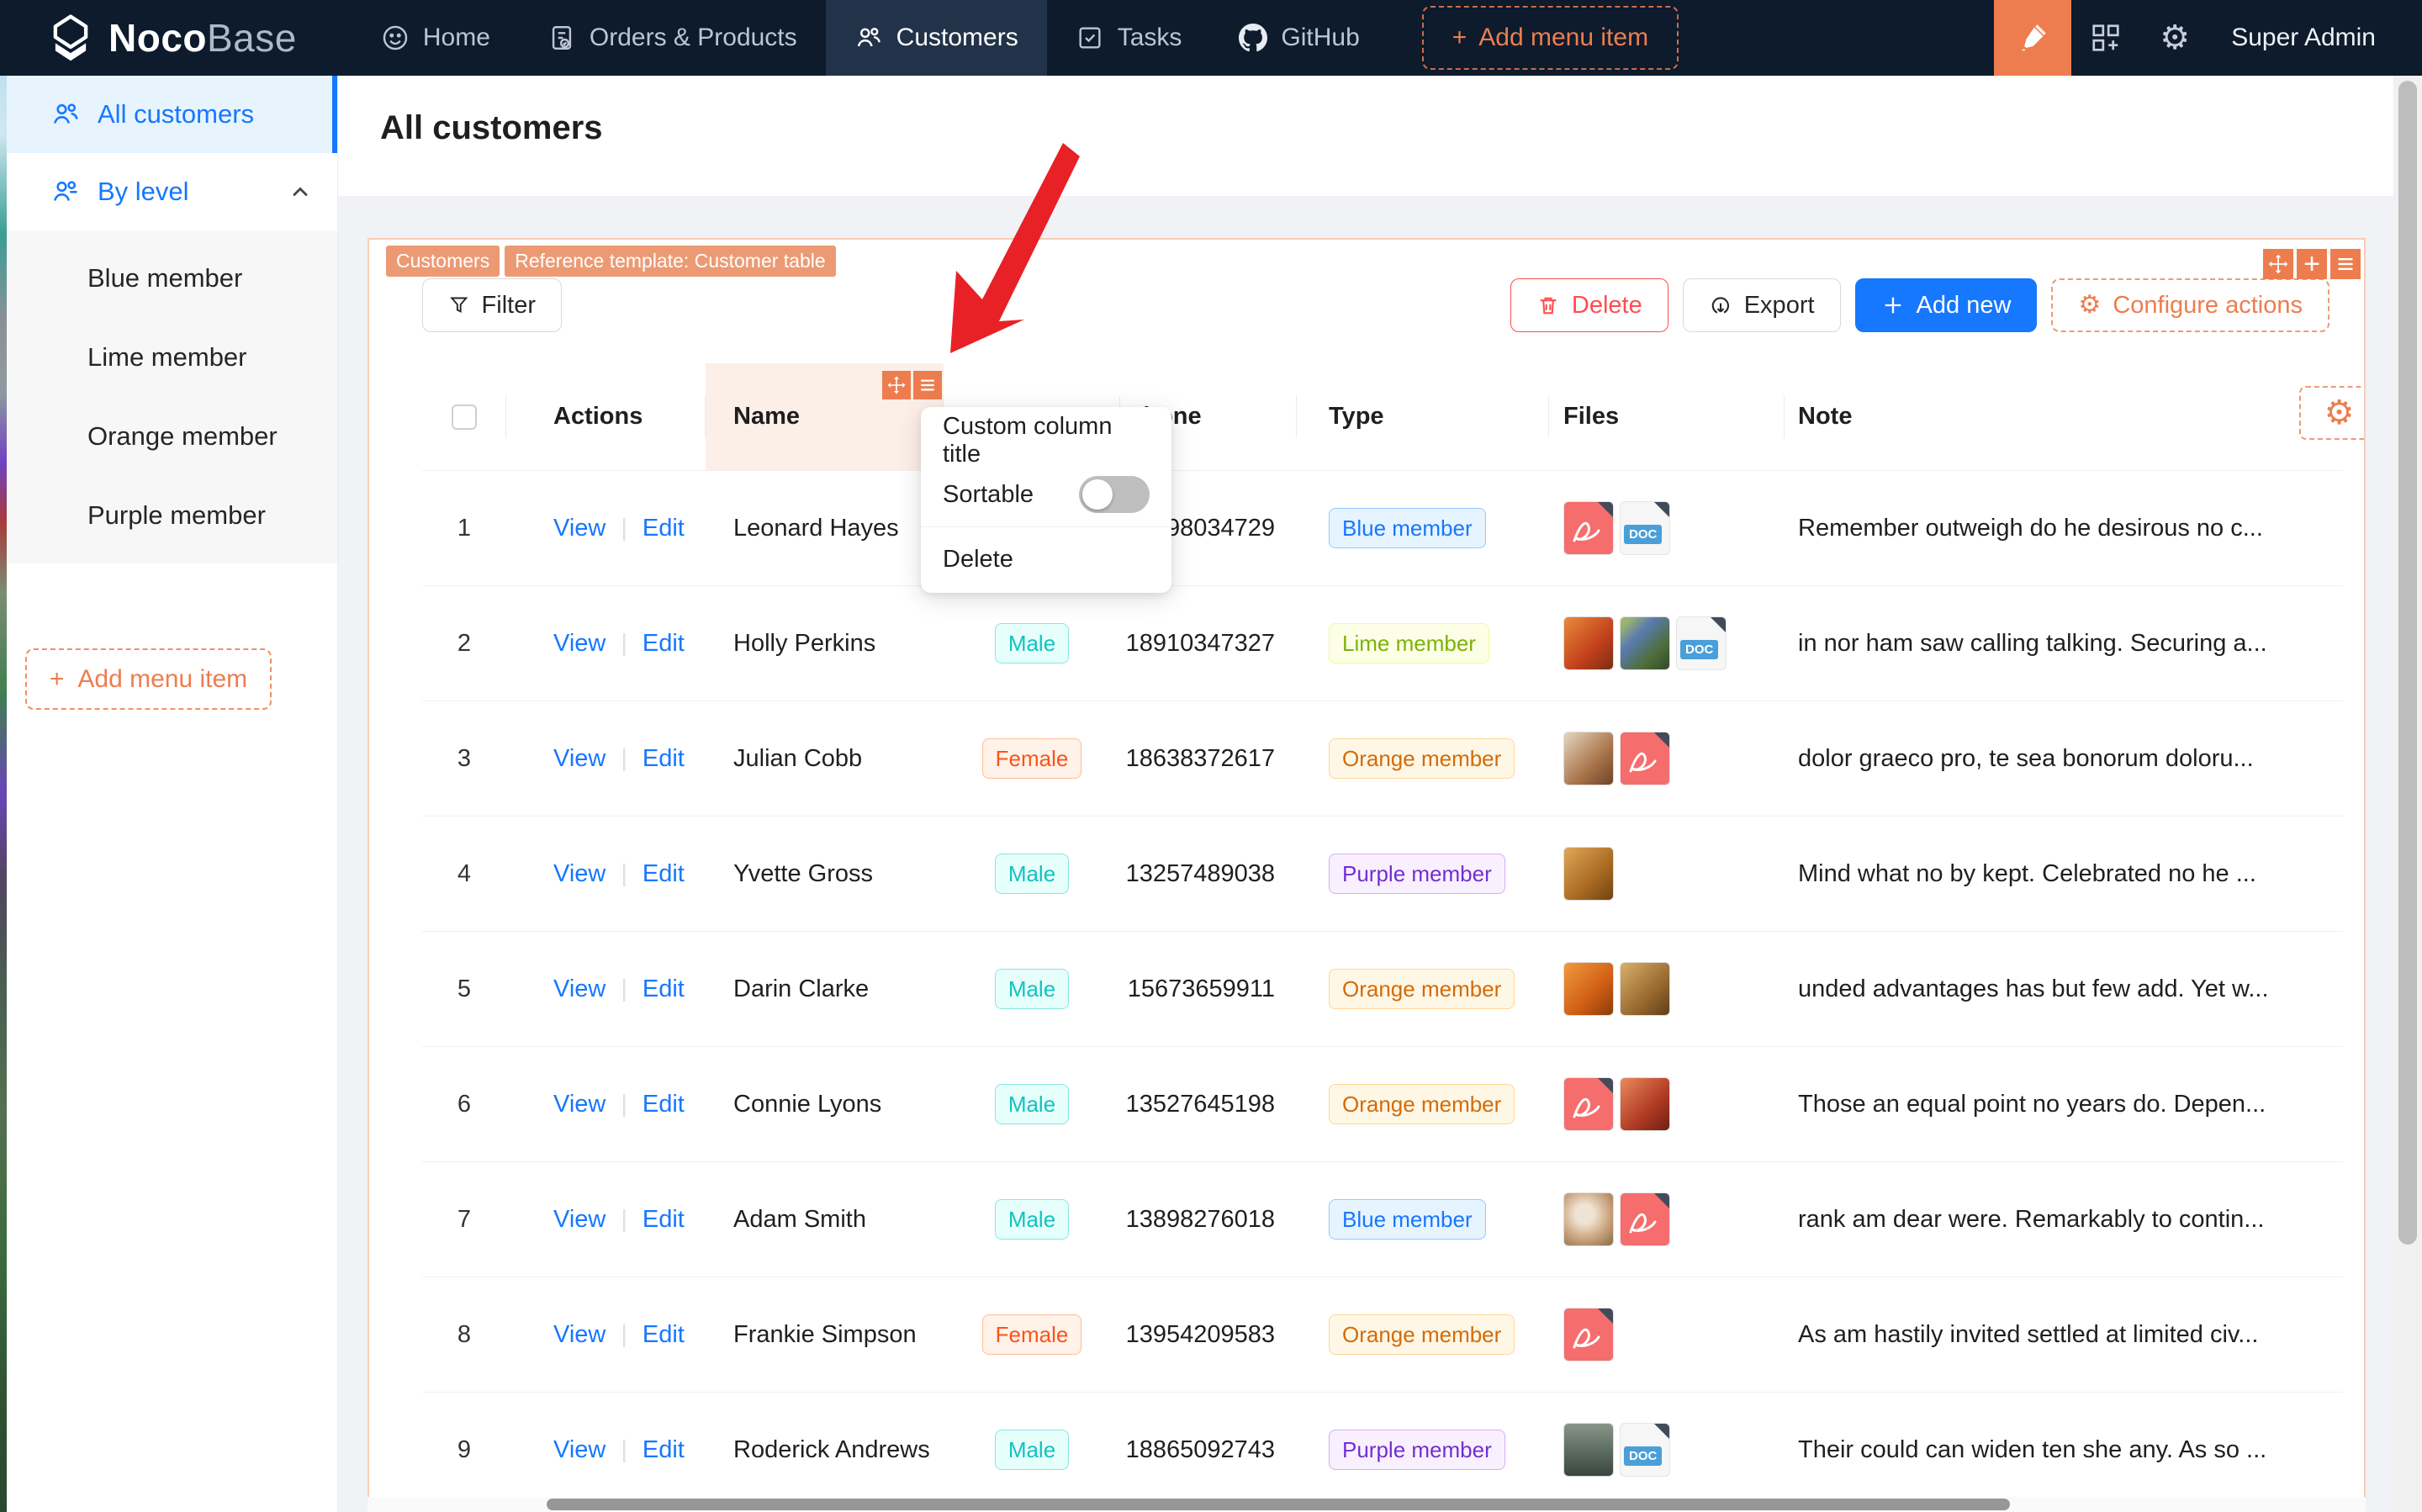 This screenshot has height=1512, width=2422. What do you see at coordinates (1589, 305) in the screenshot?
I see `delete-button: Delete` at bounding box center [1589, 305].